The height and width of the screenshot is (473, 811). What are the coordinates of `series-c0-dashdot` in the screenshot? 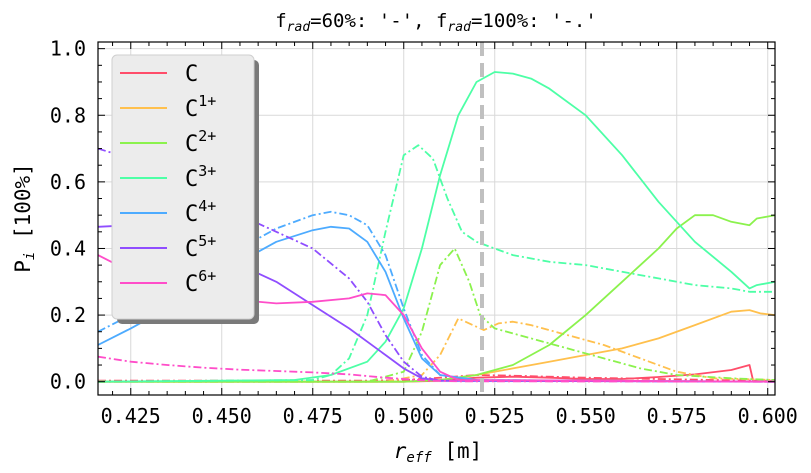 It's located at (436, 378).